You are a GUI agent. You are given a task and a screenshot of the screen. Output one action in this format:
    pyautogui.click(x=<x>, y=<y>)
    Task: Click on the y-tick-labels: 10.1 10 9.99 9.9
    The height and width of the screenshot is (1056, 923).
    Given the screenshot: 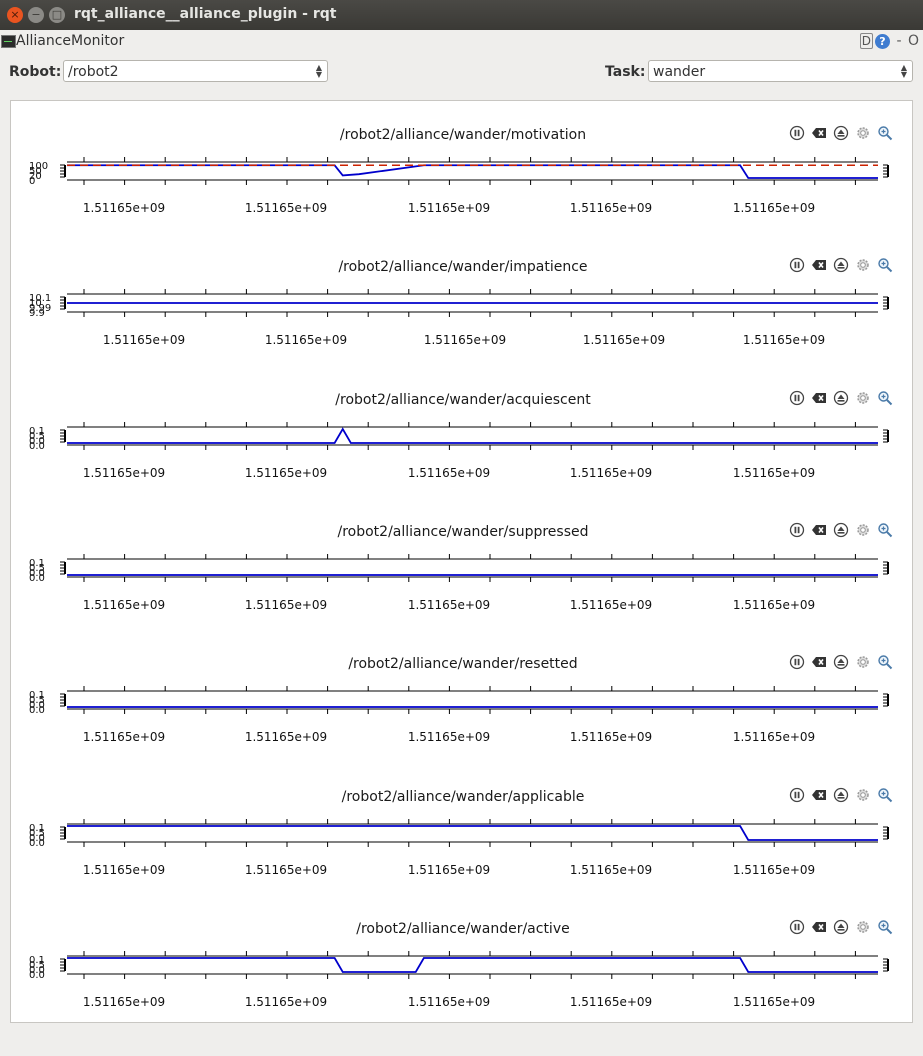 What is the action you would take?
    pyautogui.click(x=40, y=306)
    